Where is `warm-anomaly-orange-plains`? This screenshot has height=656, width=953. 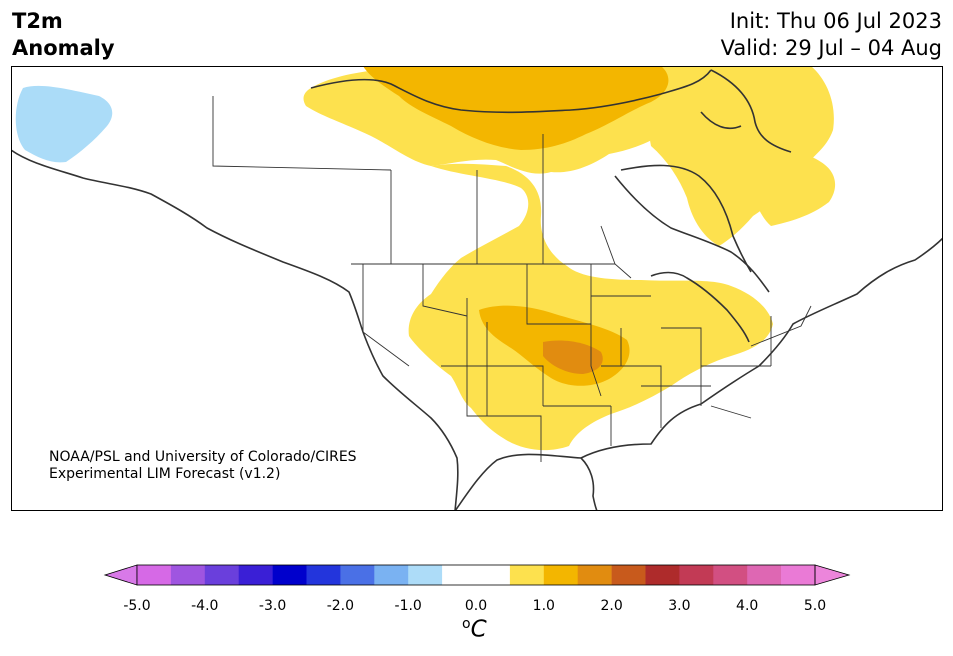 warm-anomaly-orange-plains is located at coordinates (573, 357).